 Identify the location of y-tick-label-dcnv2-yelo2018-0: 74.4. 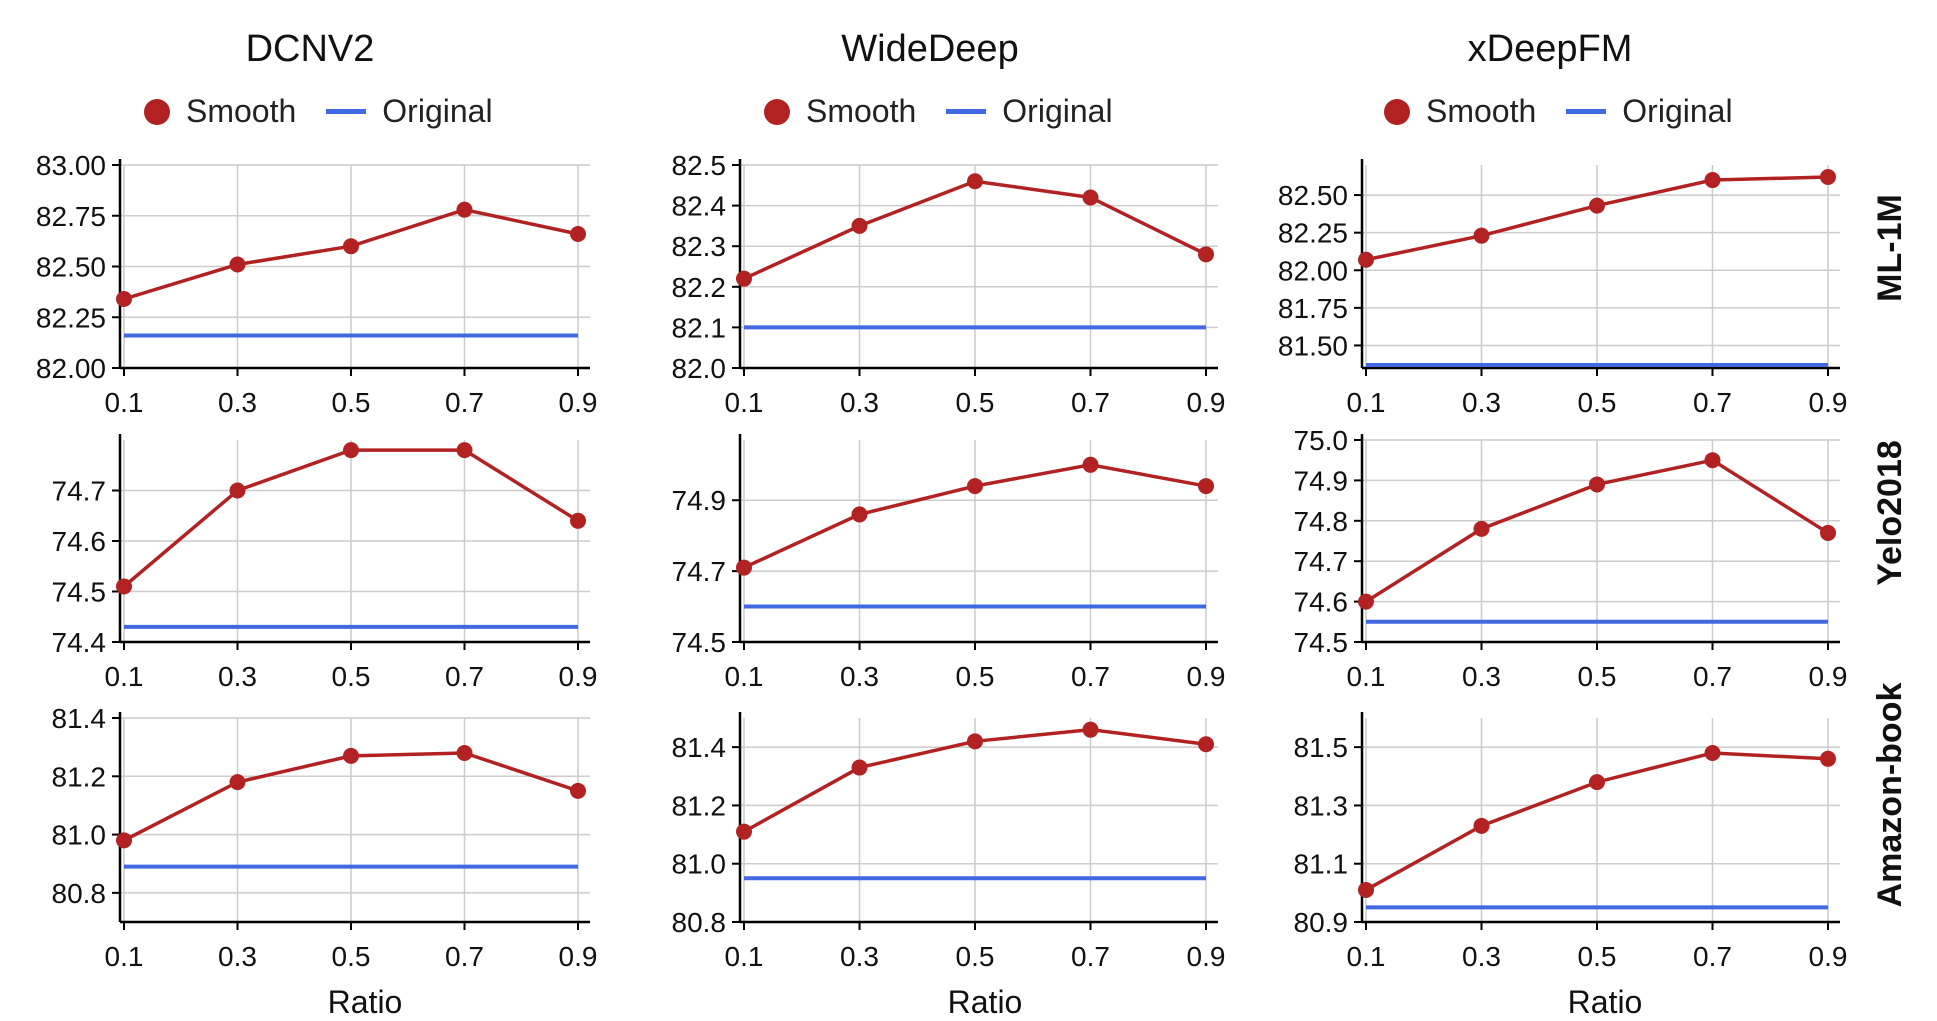
(79, 642).